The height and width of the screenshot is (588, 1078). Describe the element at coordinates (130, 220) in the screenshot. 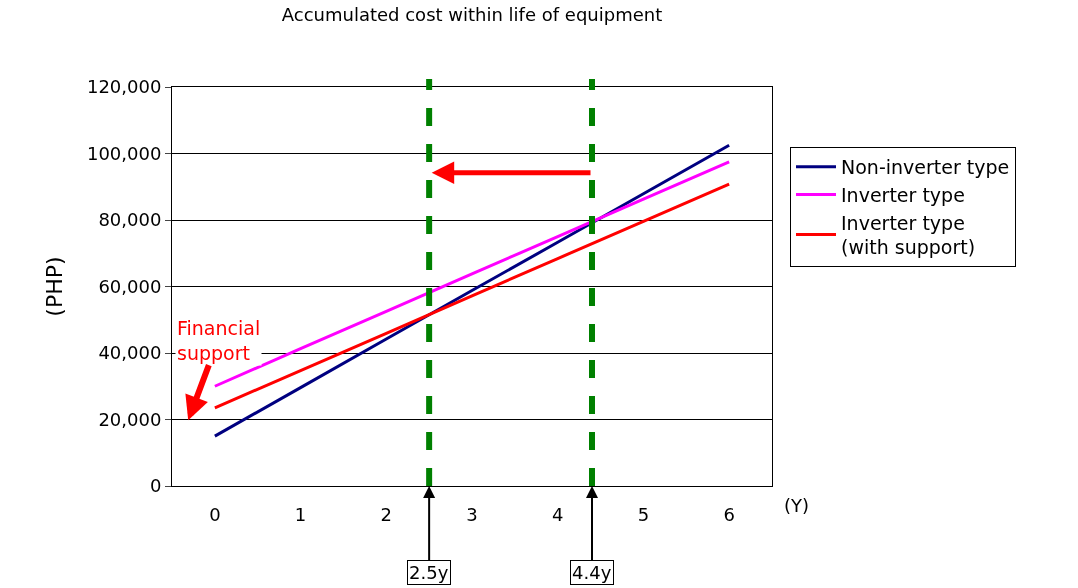

I see `y-tick-label: 80,000` at that location.